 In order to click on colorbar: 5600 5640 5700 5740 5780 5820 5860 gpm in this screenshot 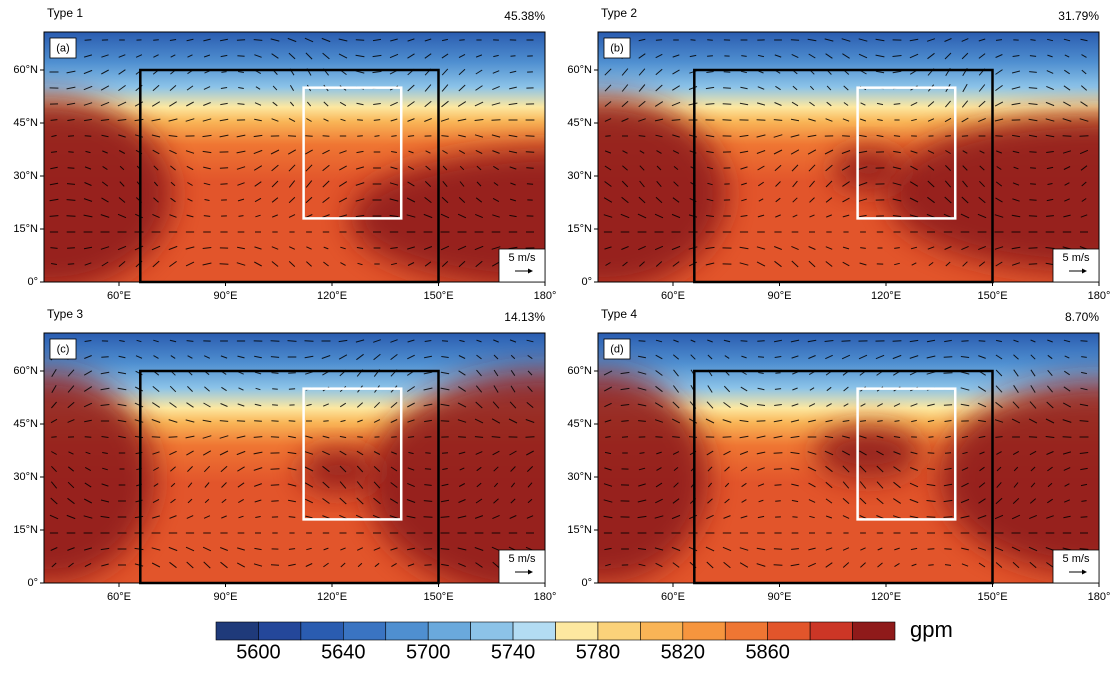, I will do `click(584, 640)`.